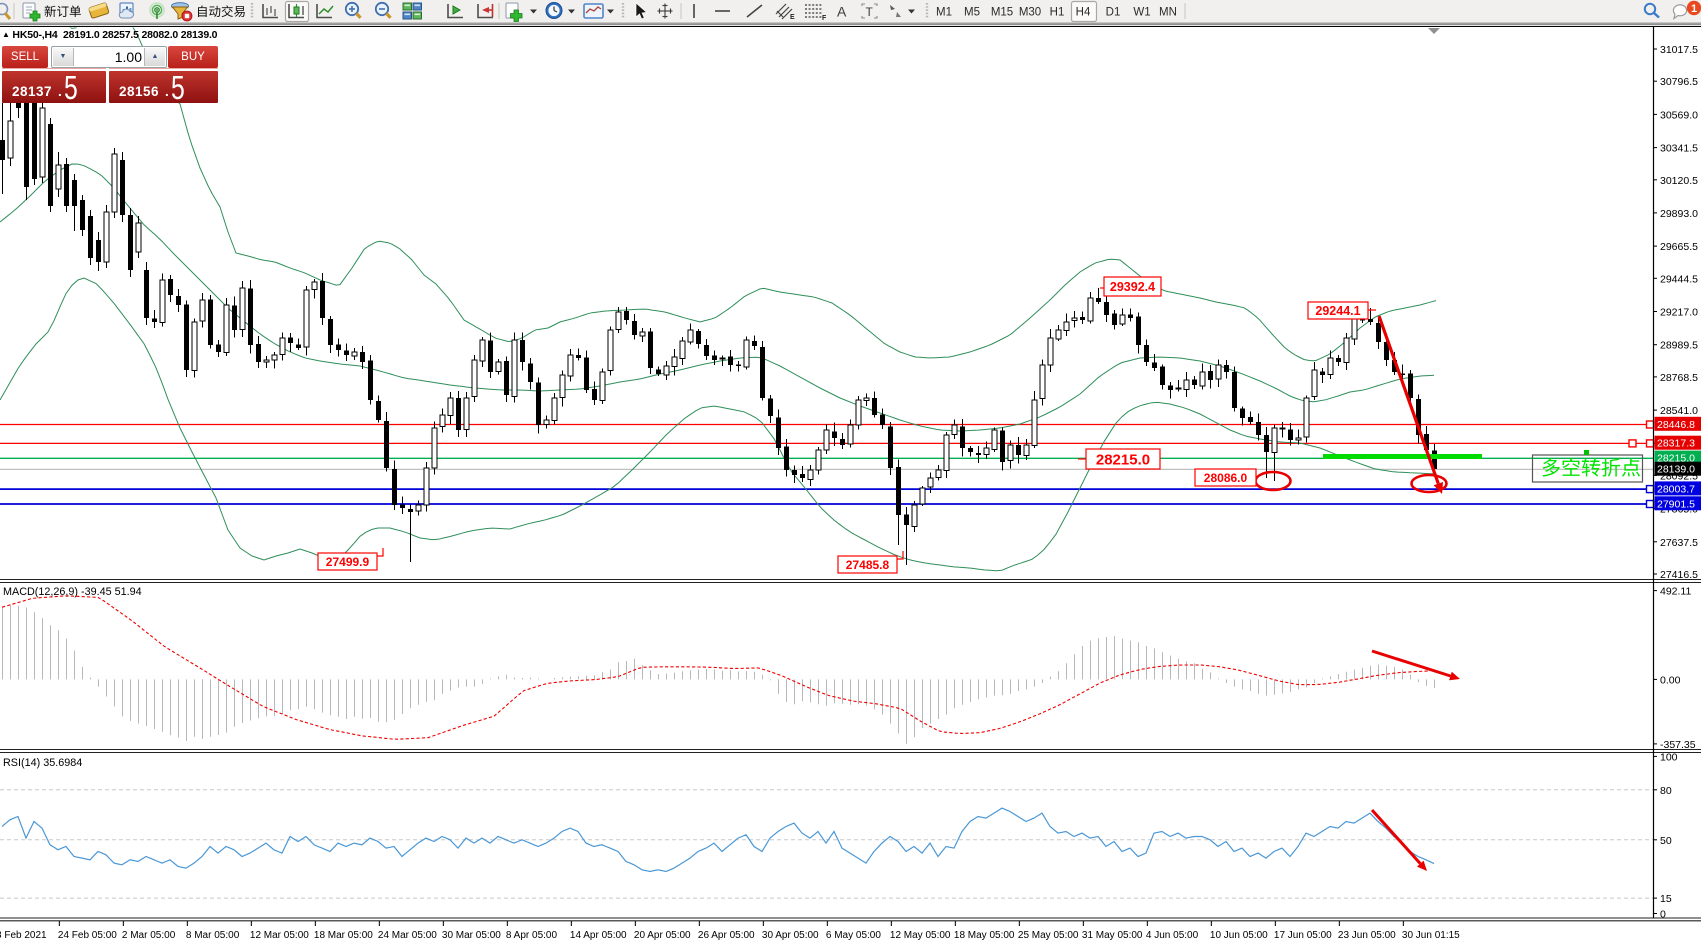 This screenshot has height=942, width=1701. What do you see at coordinates (972, 13) in the screenshot?
I see `svg-text: M5` at bounding box center [972, 13].